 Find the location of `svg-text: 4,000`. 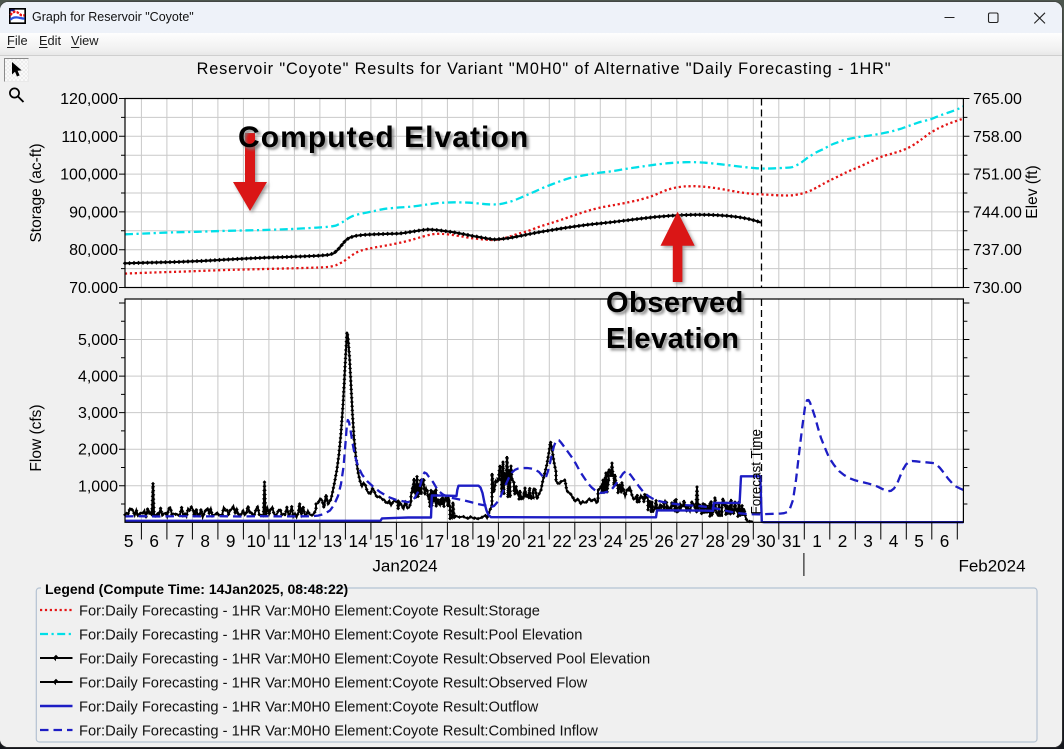

svg-text: 4,000 is located at coordinates (98, 376).